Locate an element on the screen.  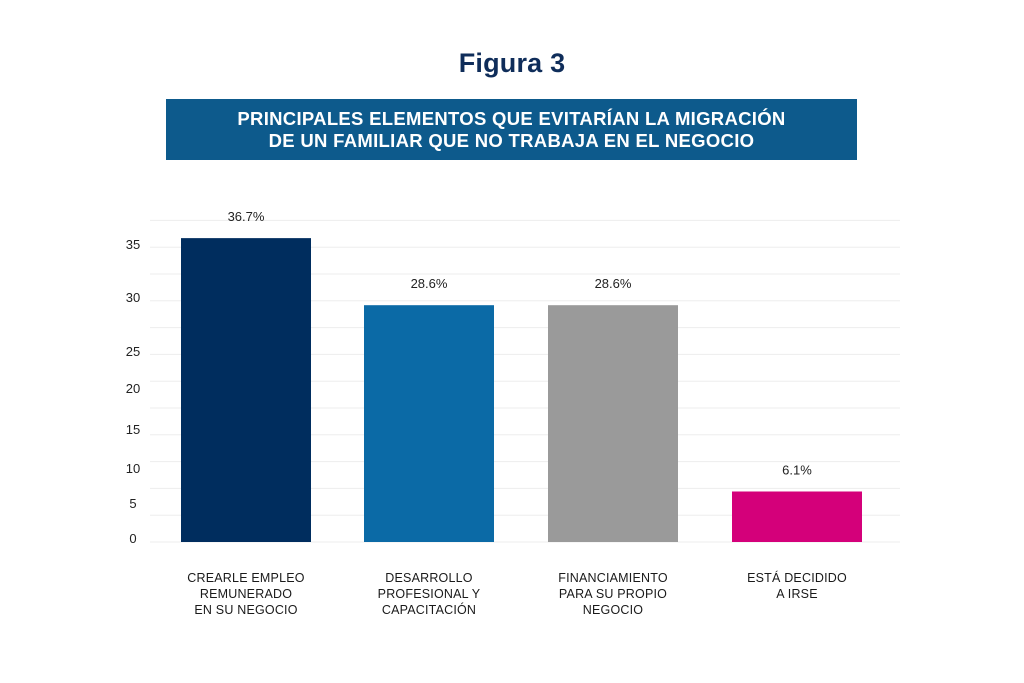
data-label-1: 36.7% is located at coordinates (246, 216).